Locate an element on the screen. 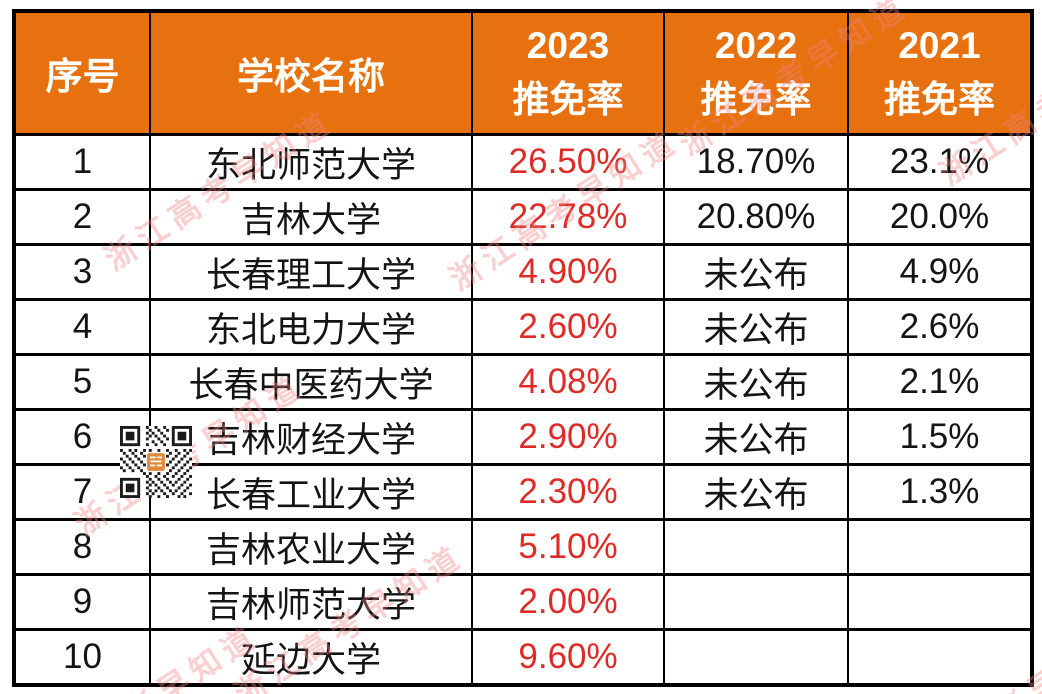 The width and height of the screenshot is (1042, 694). year-2023: 2023 is located at coordinates (568, 46).